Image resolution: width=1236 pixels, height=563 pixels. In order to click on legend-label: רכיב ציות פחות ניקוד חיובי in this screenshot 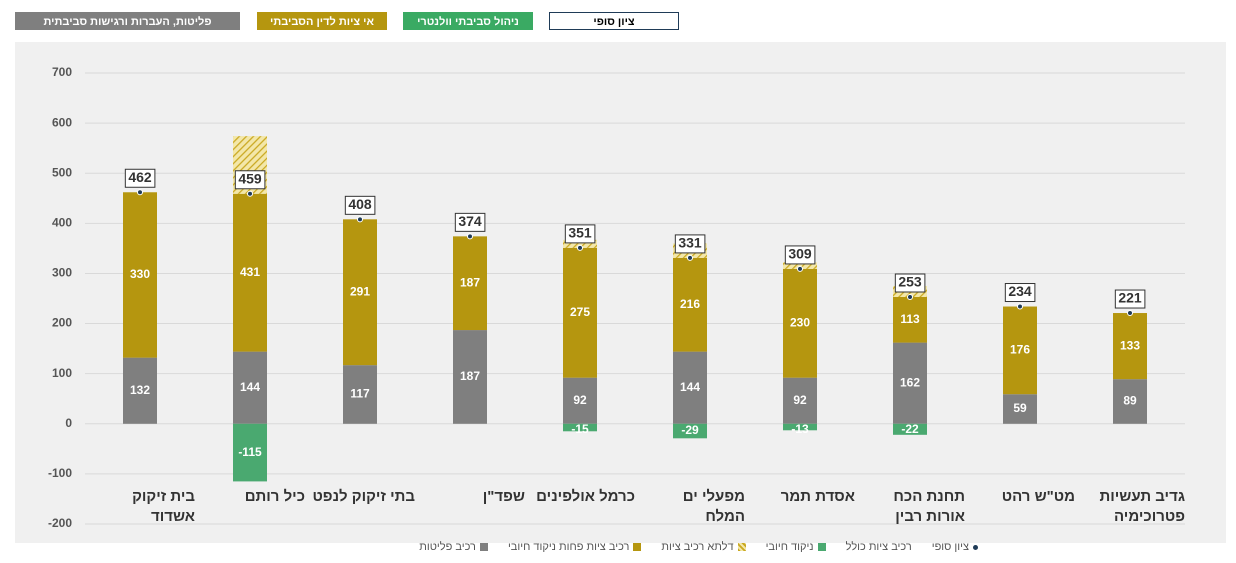, I will do `click(568, 547)`.